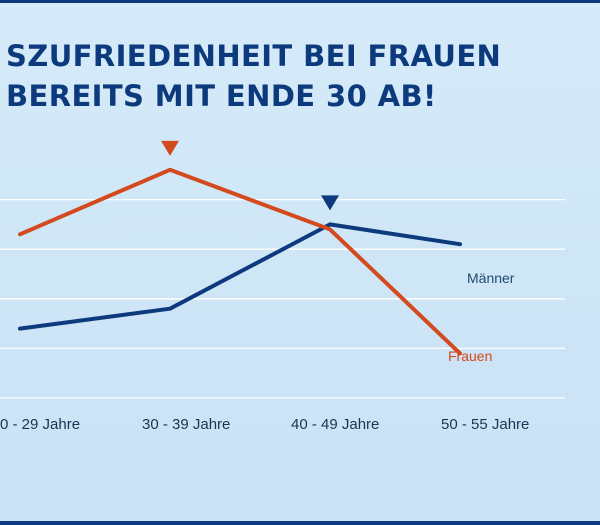  Describe the element at coordinates (221, 96) in the screenshot. I see `chart-title-line-2: BEREITS MIT ENDE 30 AB!` at that location.